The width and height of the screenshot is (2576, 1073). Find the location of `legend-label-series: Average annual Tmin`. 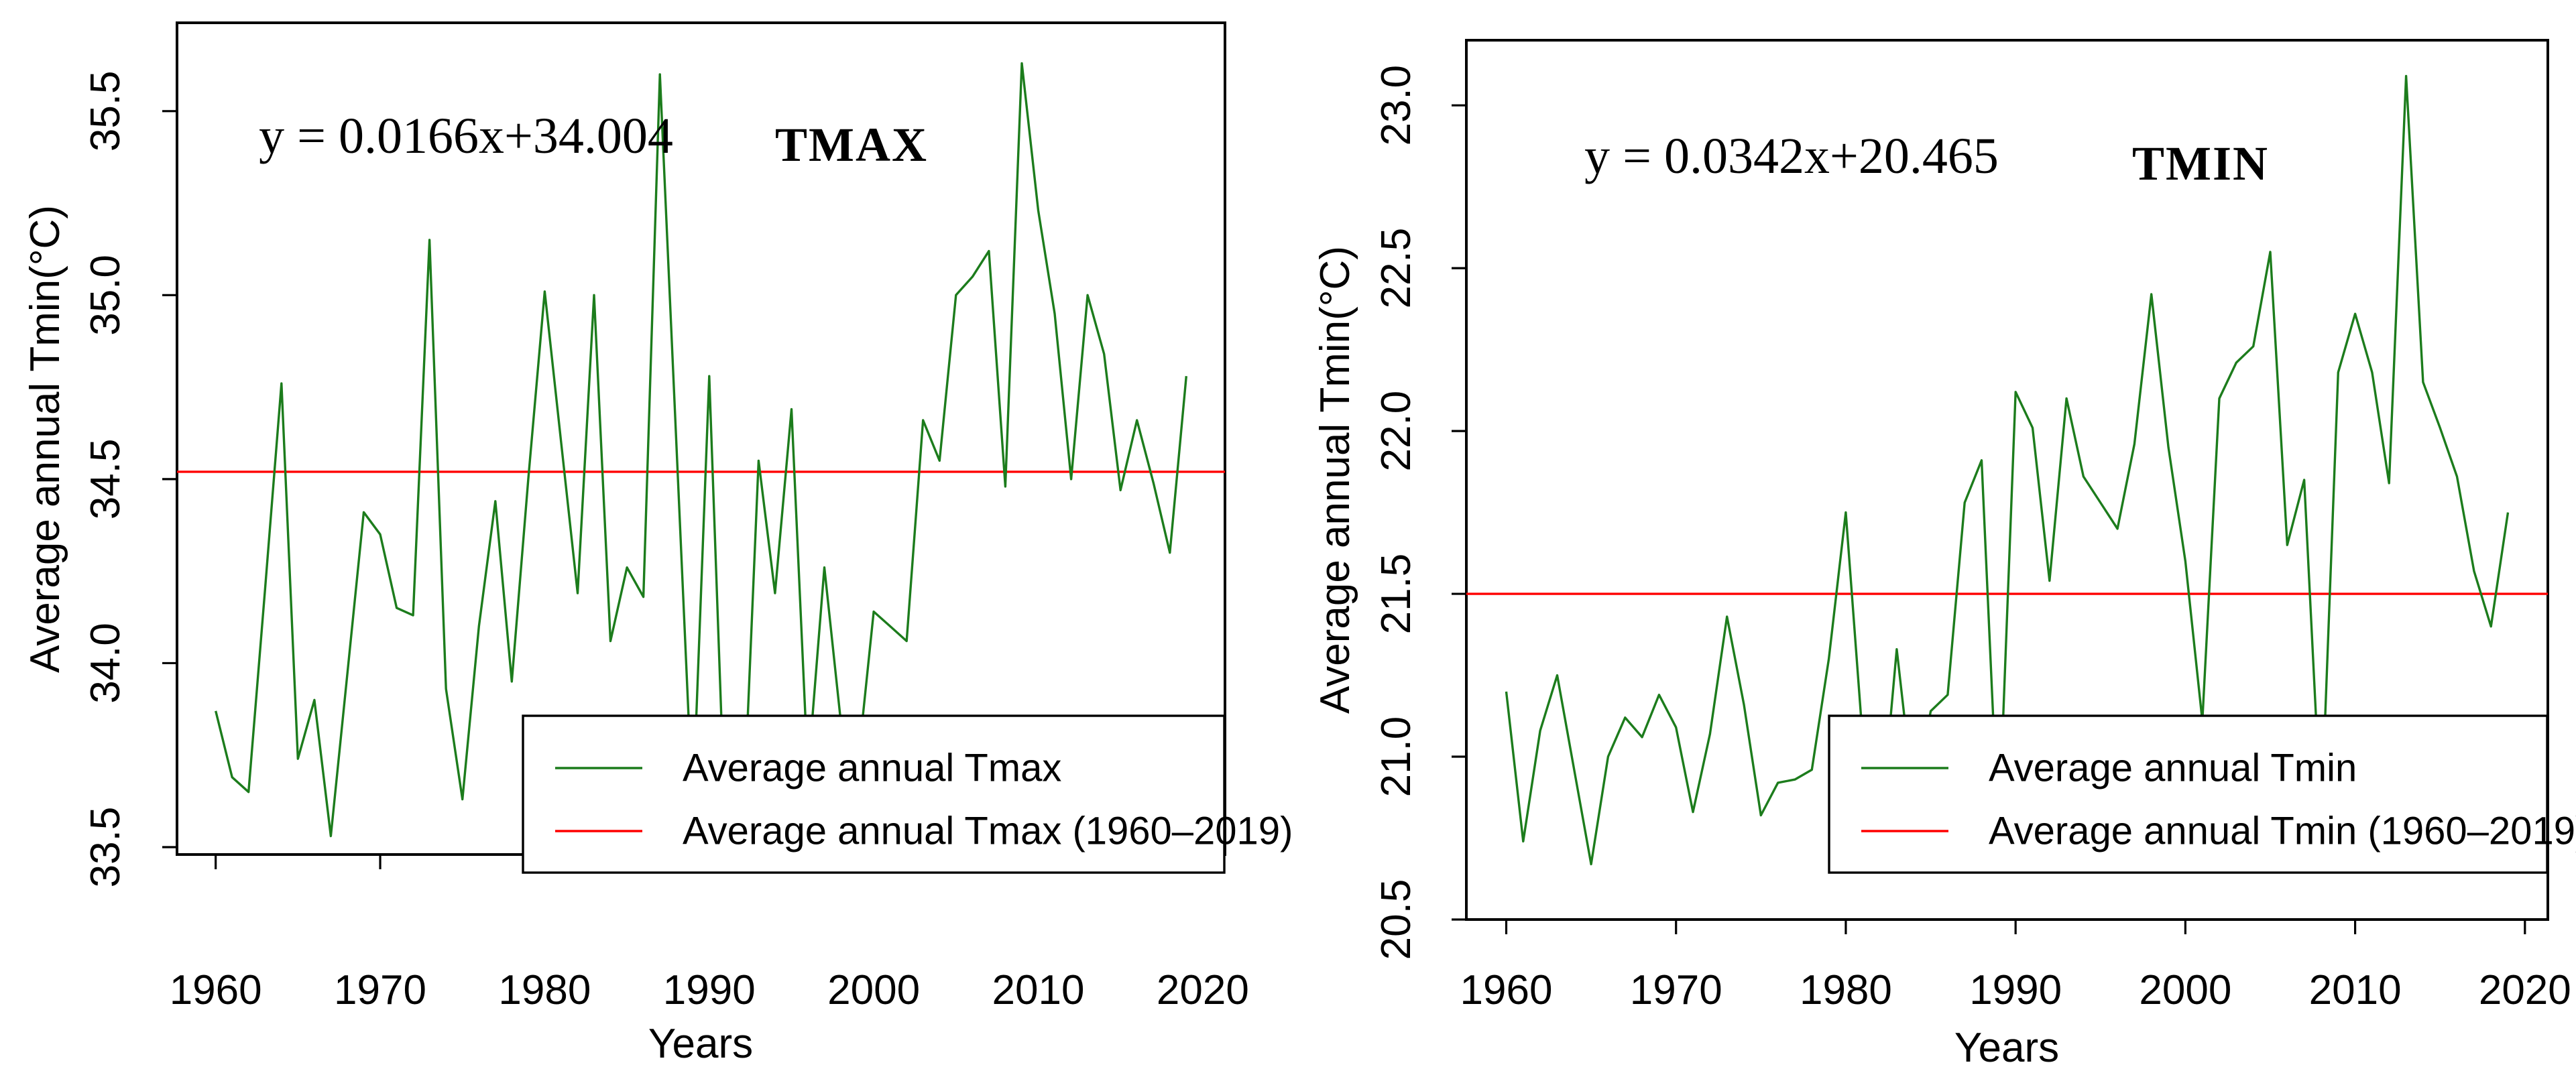

legend-label-series: Average annual Tmin is located at coordinates (2173, 768).